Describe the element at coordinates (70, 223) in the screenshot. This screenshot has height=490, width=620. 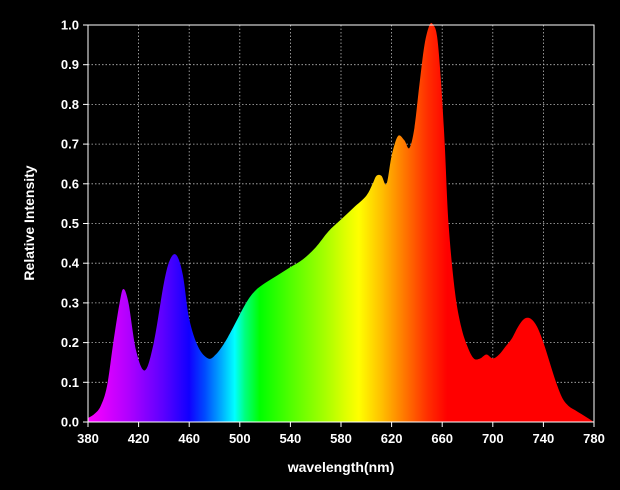
I see `y-tick-label: 0.5` at that location.